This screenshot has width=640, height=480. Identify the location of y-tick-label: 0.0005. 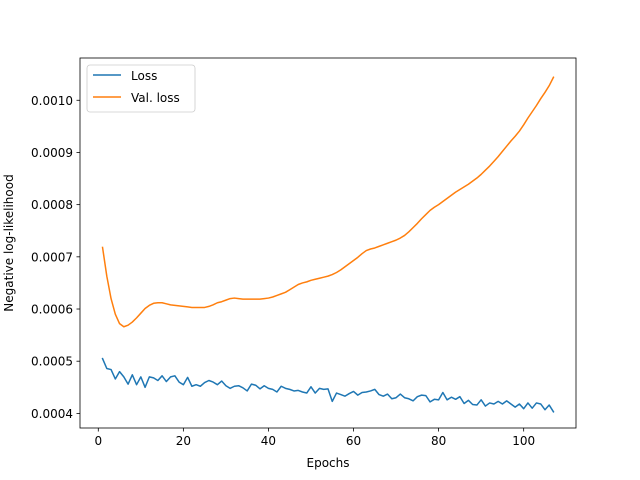
(52, 362).